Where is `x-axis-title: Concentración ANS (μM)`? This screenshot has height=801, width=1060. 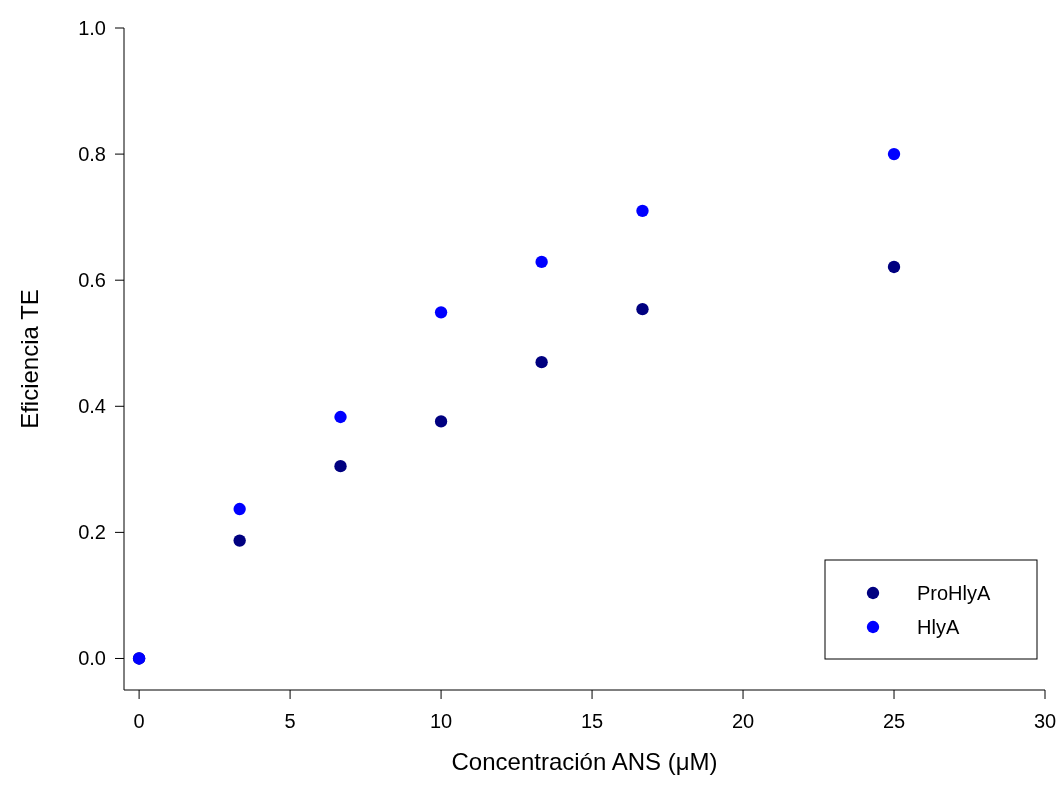 x-axis-title: Concentración ANS (μM) is located at coordinates (584, 761).